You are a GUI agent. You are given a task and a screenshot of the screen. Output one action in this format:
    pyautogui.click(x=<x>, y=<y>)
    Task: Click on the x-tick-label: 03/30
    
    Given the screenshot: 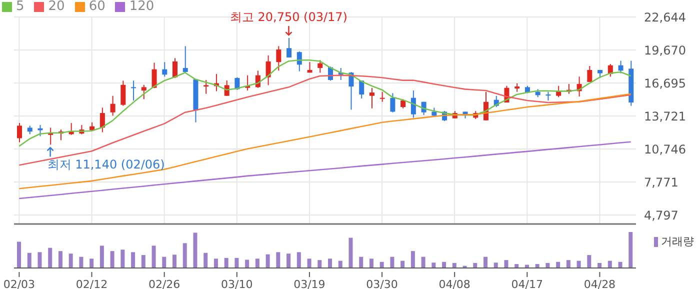 What is the action you would take?
    pyautogui.click(x=382, y=283)
    